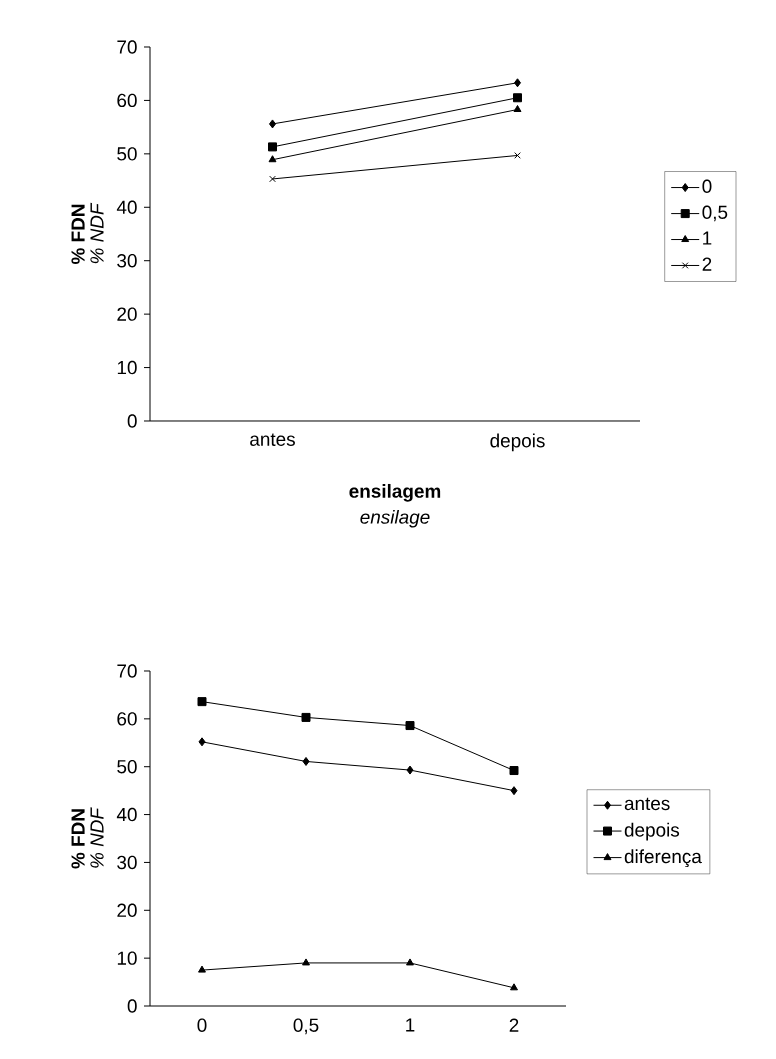 Image resolution: width=776 pixels, height=1059 pixels. Describe the element at coordinates (707, 238) in the screenshot. I see `legend-label: 1` at that location.